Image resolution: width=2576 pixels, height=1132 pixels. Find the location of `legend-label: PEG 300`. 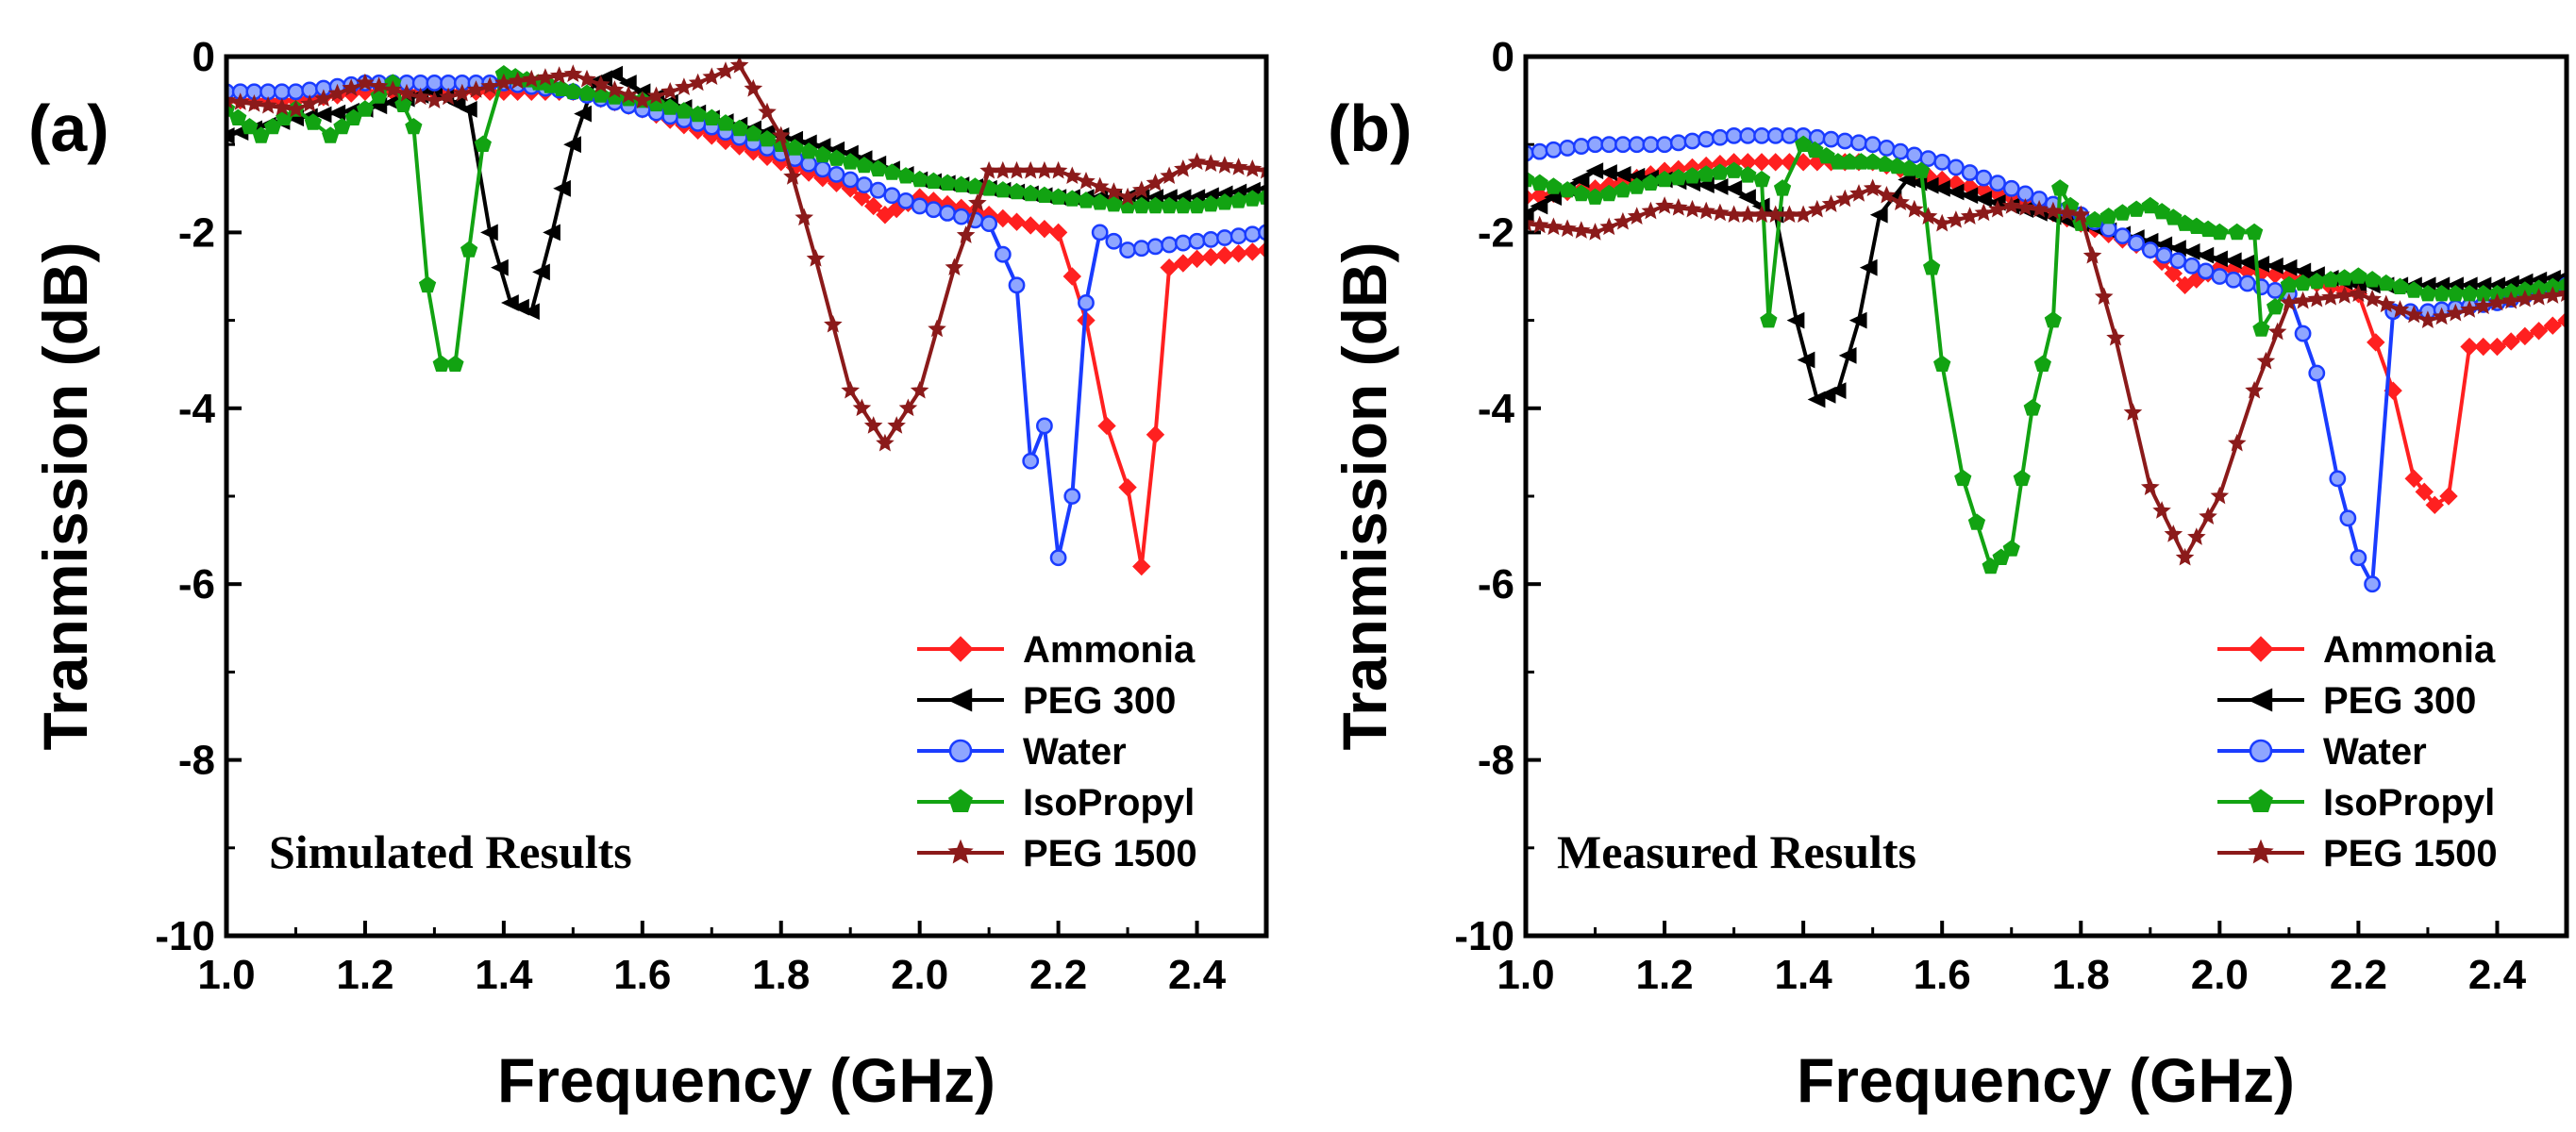

legend-label: PEG 300 is located at coordinates (2399, 701).